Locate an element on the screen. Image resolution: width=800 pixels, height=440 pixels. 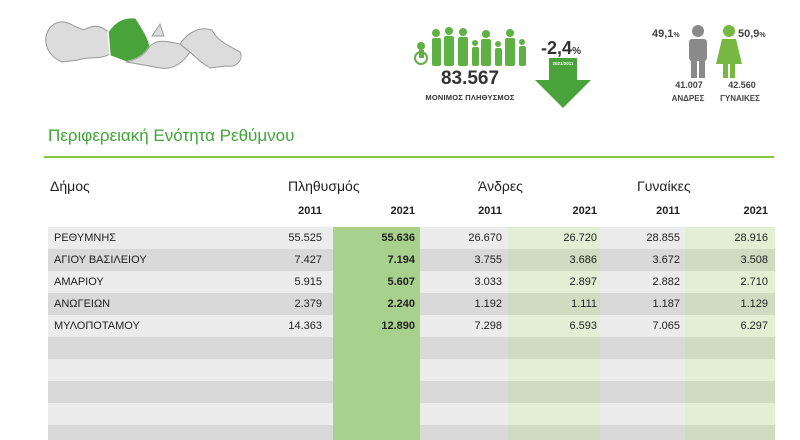
female-percent: 50,9% is located at coordinates (752, 34).